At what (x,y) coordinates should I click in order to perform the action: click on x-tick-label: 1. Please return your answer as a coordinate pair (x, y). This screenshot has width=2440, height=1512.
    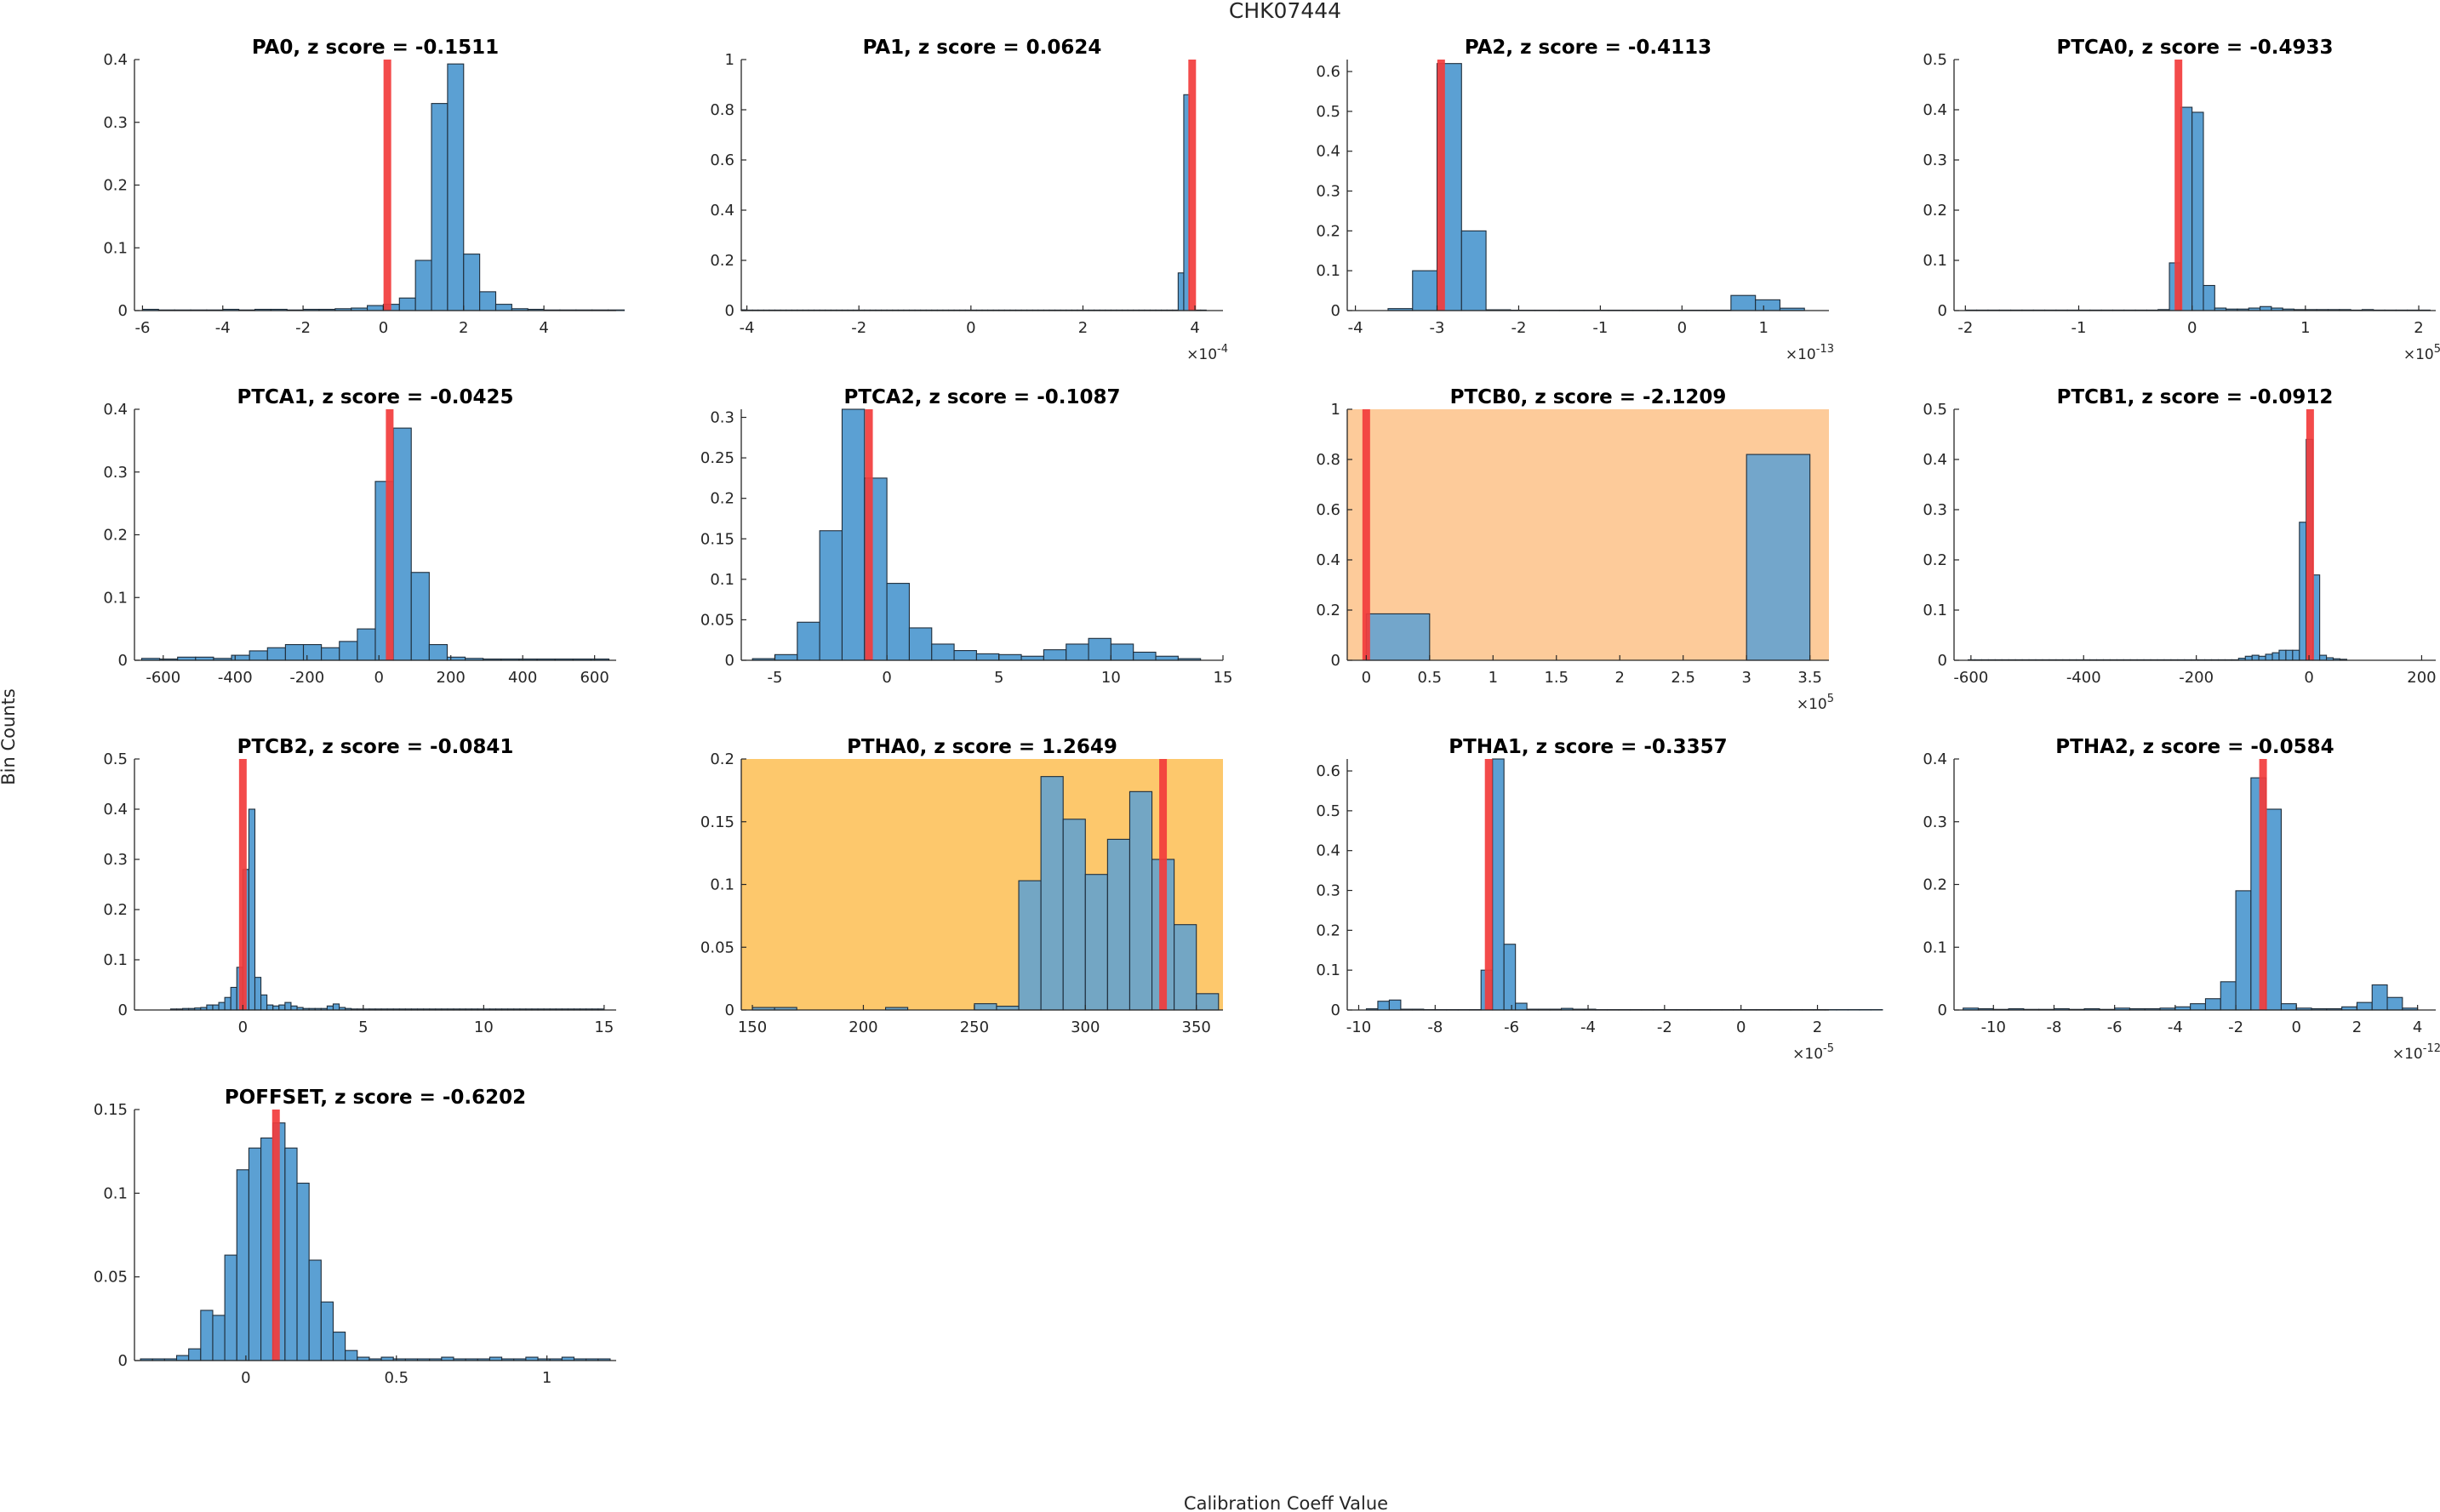
    Looking at the image, I should click on (546, 1378).